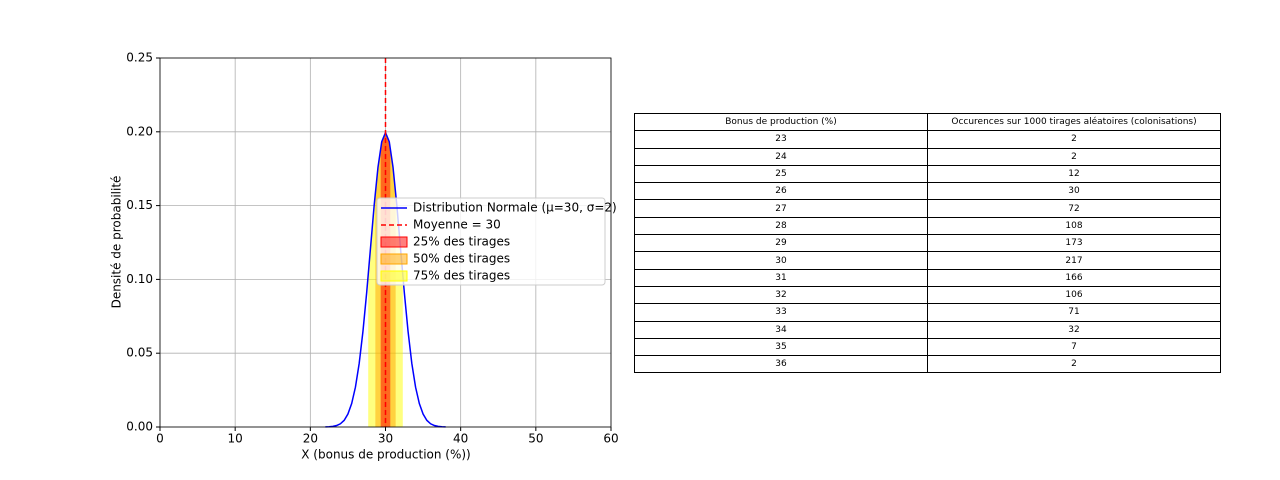  Describe the element at coordinates (1074, 312) in the screenshot. I see `table-cell: 71` at that location.